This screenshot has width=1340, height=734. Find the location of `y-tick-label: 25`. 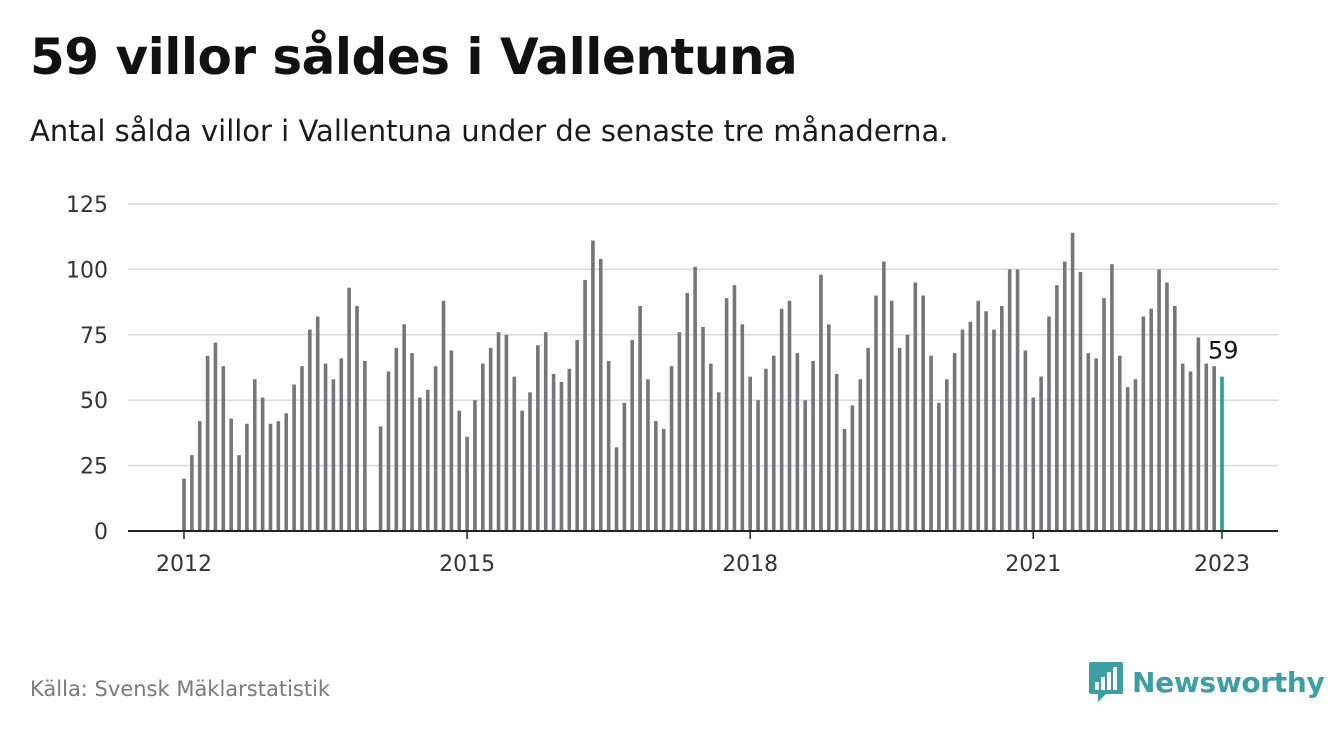

y-tick-label: 25 is located at coordinates (94, 467).